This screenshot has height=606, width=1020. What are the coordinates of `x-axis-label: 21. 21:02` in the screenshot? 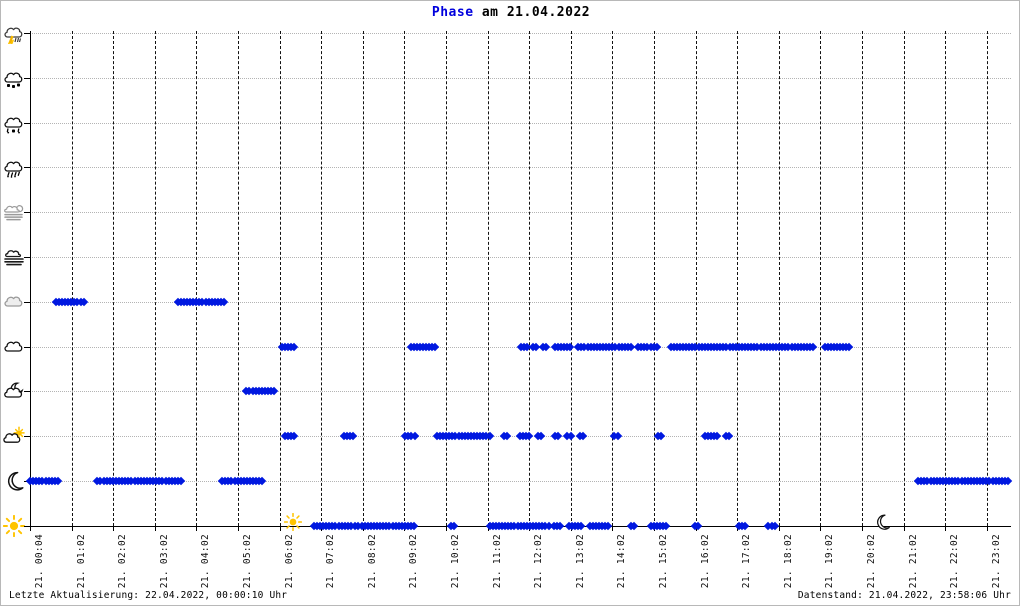 It's located at (913, 561).